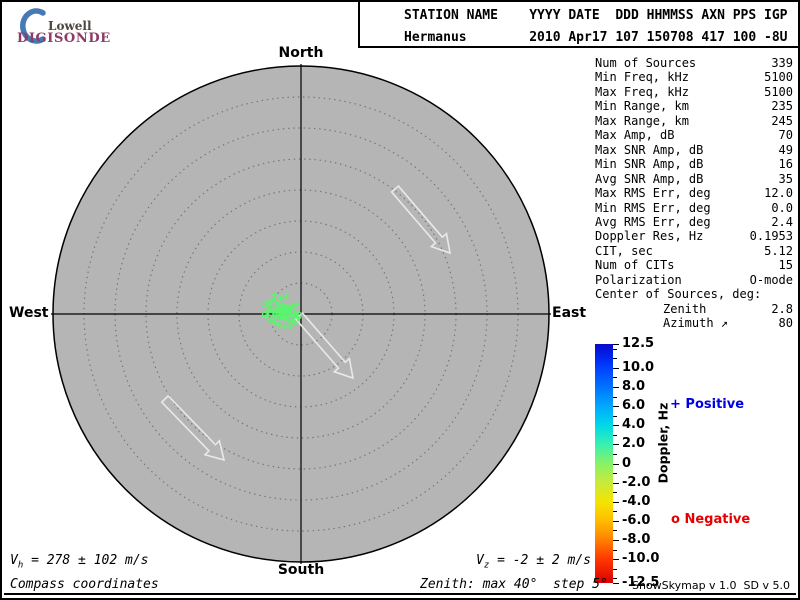  What do you see at coordinates (29, 313) in the screenshot?
I see `compass-label-west: West` at bounding box center [29, 313].